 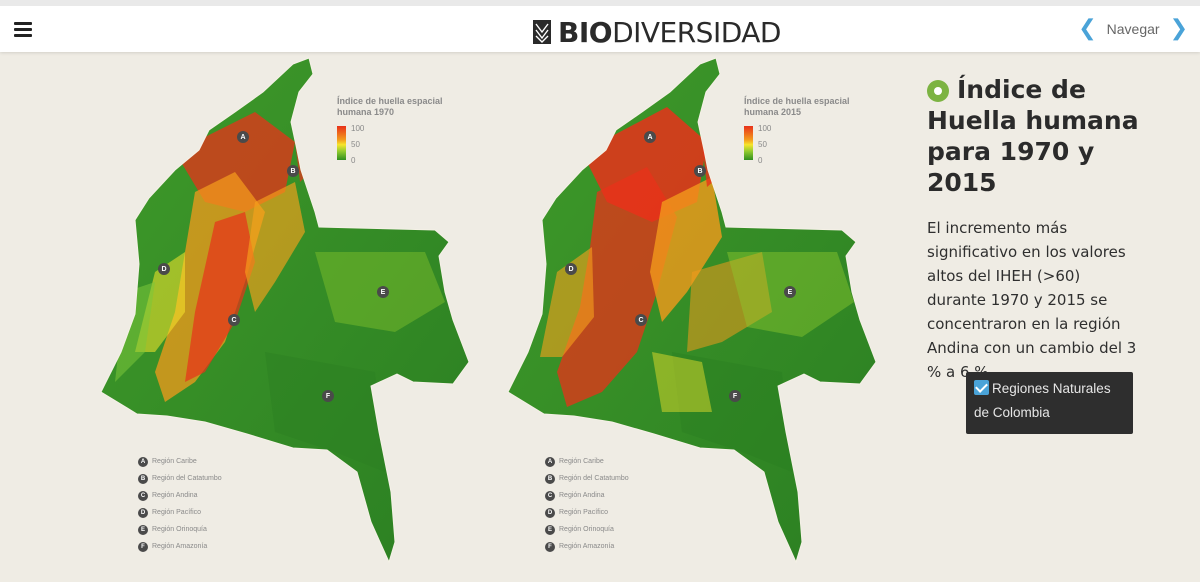 What do you see at coordinates (1087, 28) in the screenshot?
I see `chevron-left-icon: ❮` at bounding box center [1087, 28].